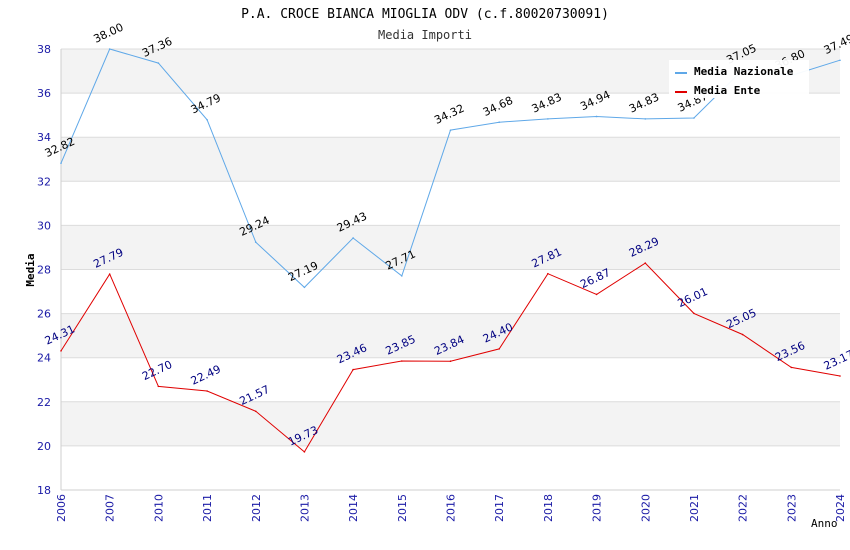  What do you see at coordinates (44, 402) in the screenshot?
I see `y-tick-label: 22` at bounding box center [44, 402].